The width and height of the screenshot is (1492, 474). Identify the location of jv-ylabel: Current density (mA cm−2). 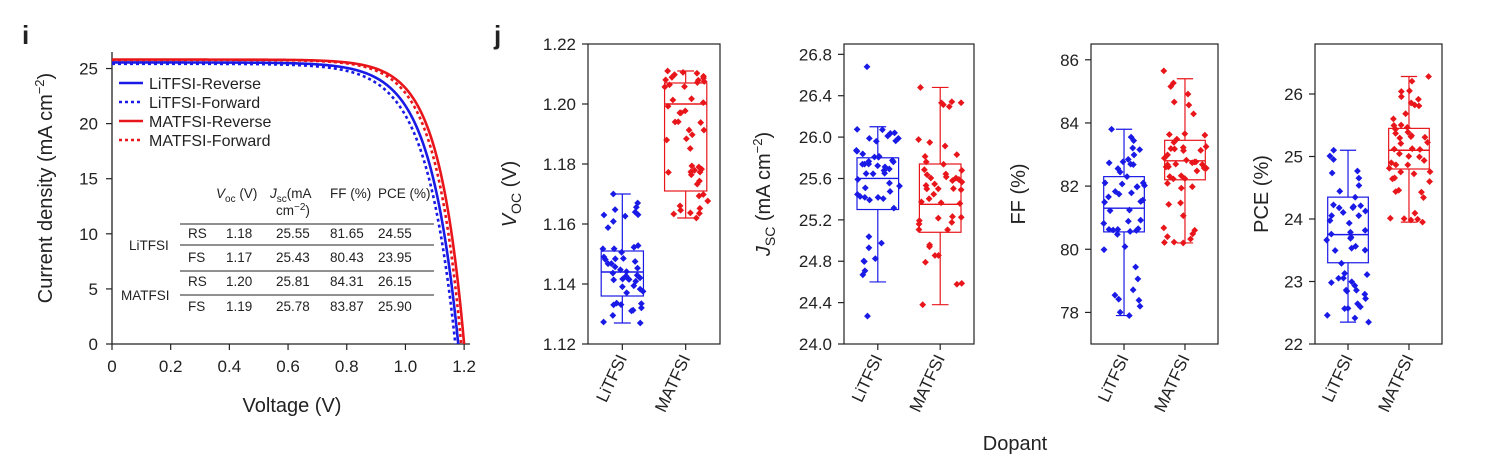
(44, 188).